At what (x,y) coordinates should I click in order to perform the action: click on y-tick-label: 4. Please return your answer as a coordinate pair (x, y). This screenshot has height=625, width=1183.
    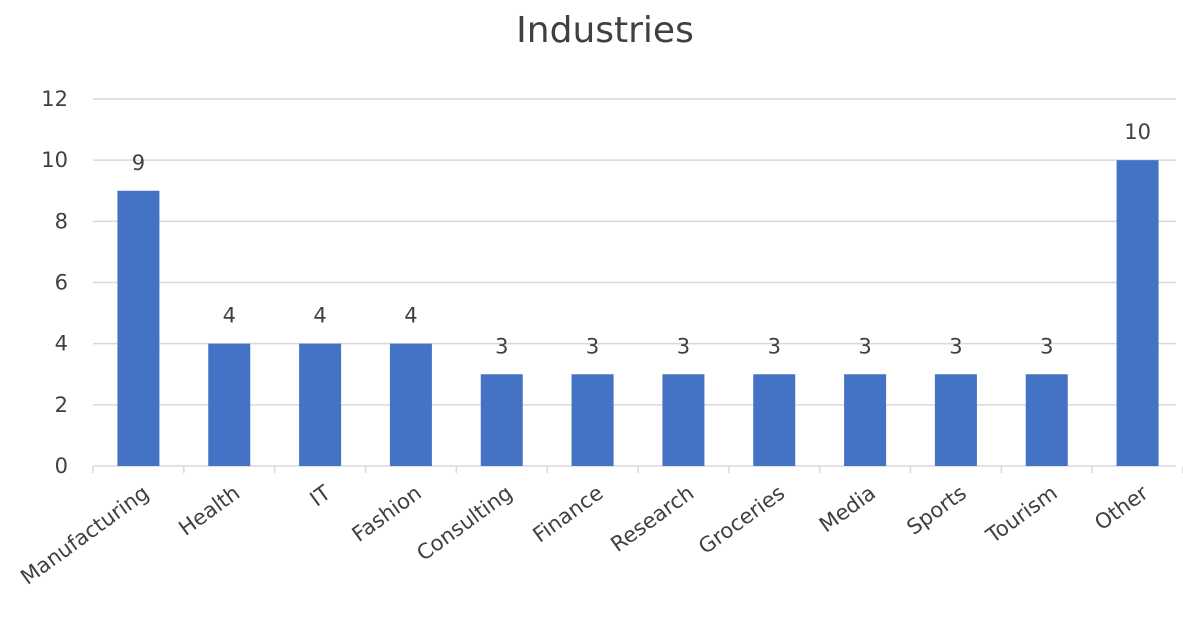
    Looking at the image, I should click on (61, 344).